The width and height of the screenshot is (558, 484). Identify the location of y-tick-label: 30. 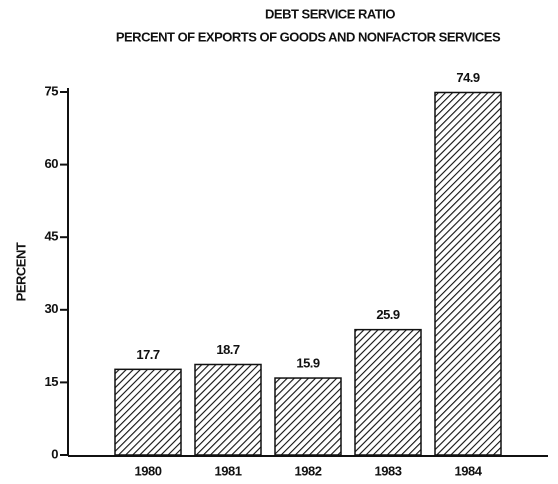
(52, 308).